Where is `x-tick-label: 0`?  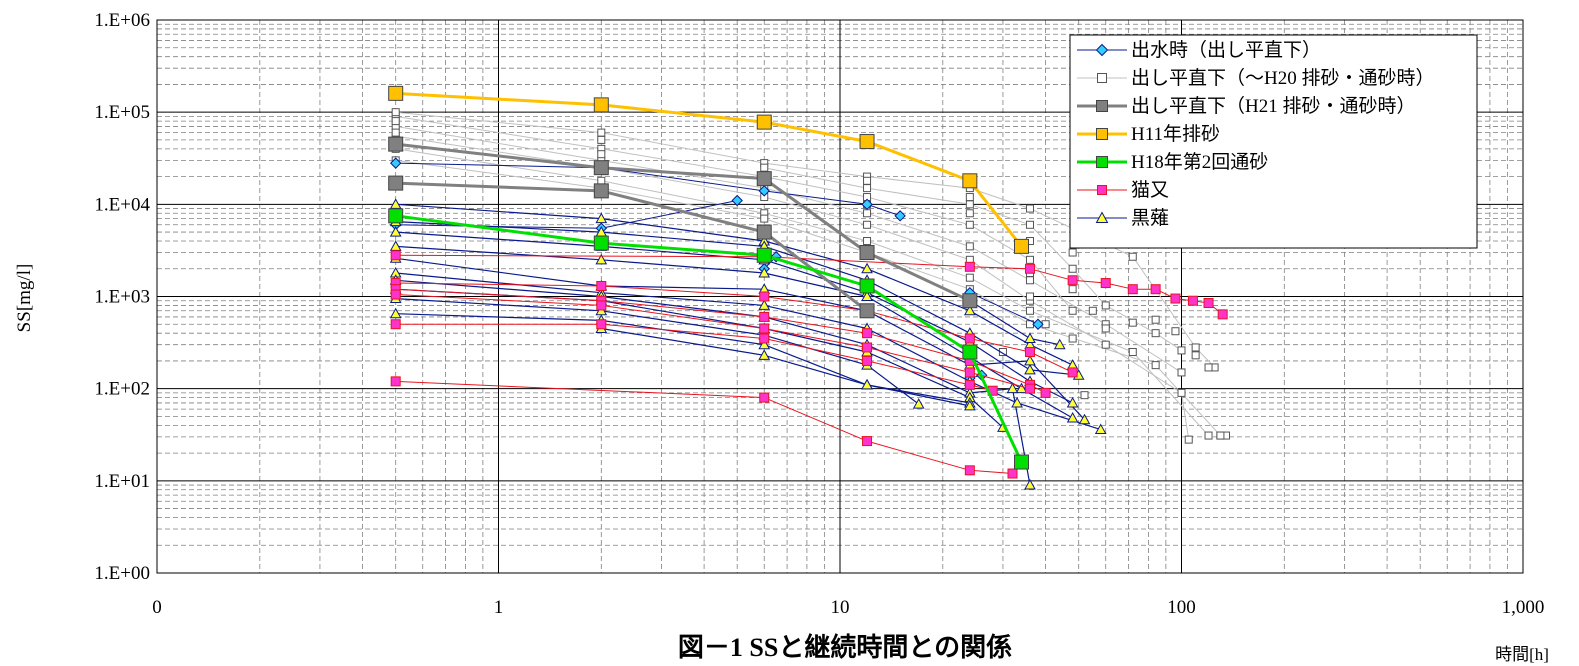 x-tick-label: 0 is located at coordinates (157, 607).